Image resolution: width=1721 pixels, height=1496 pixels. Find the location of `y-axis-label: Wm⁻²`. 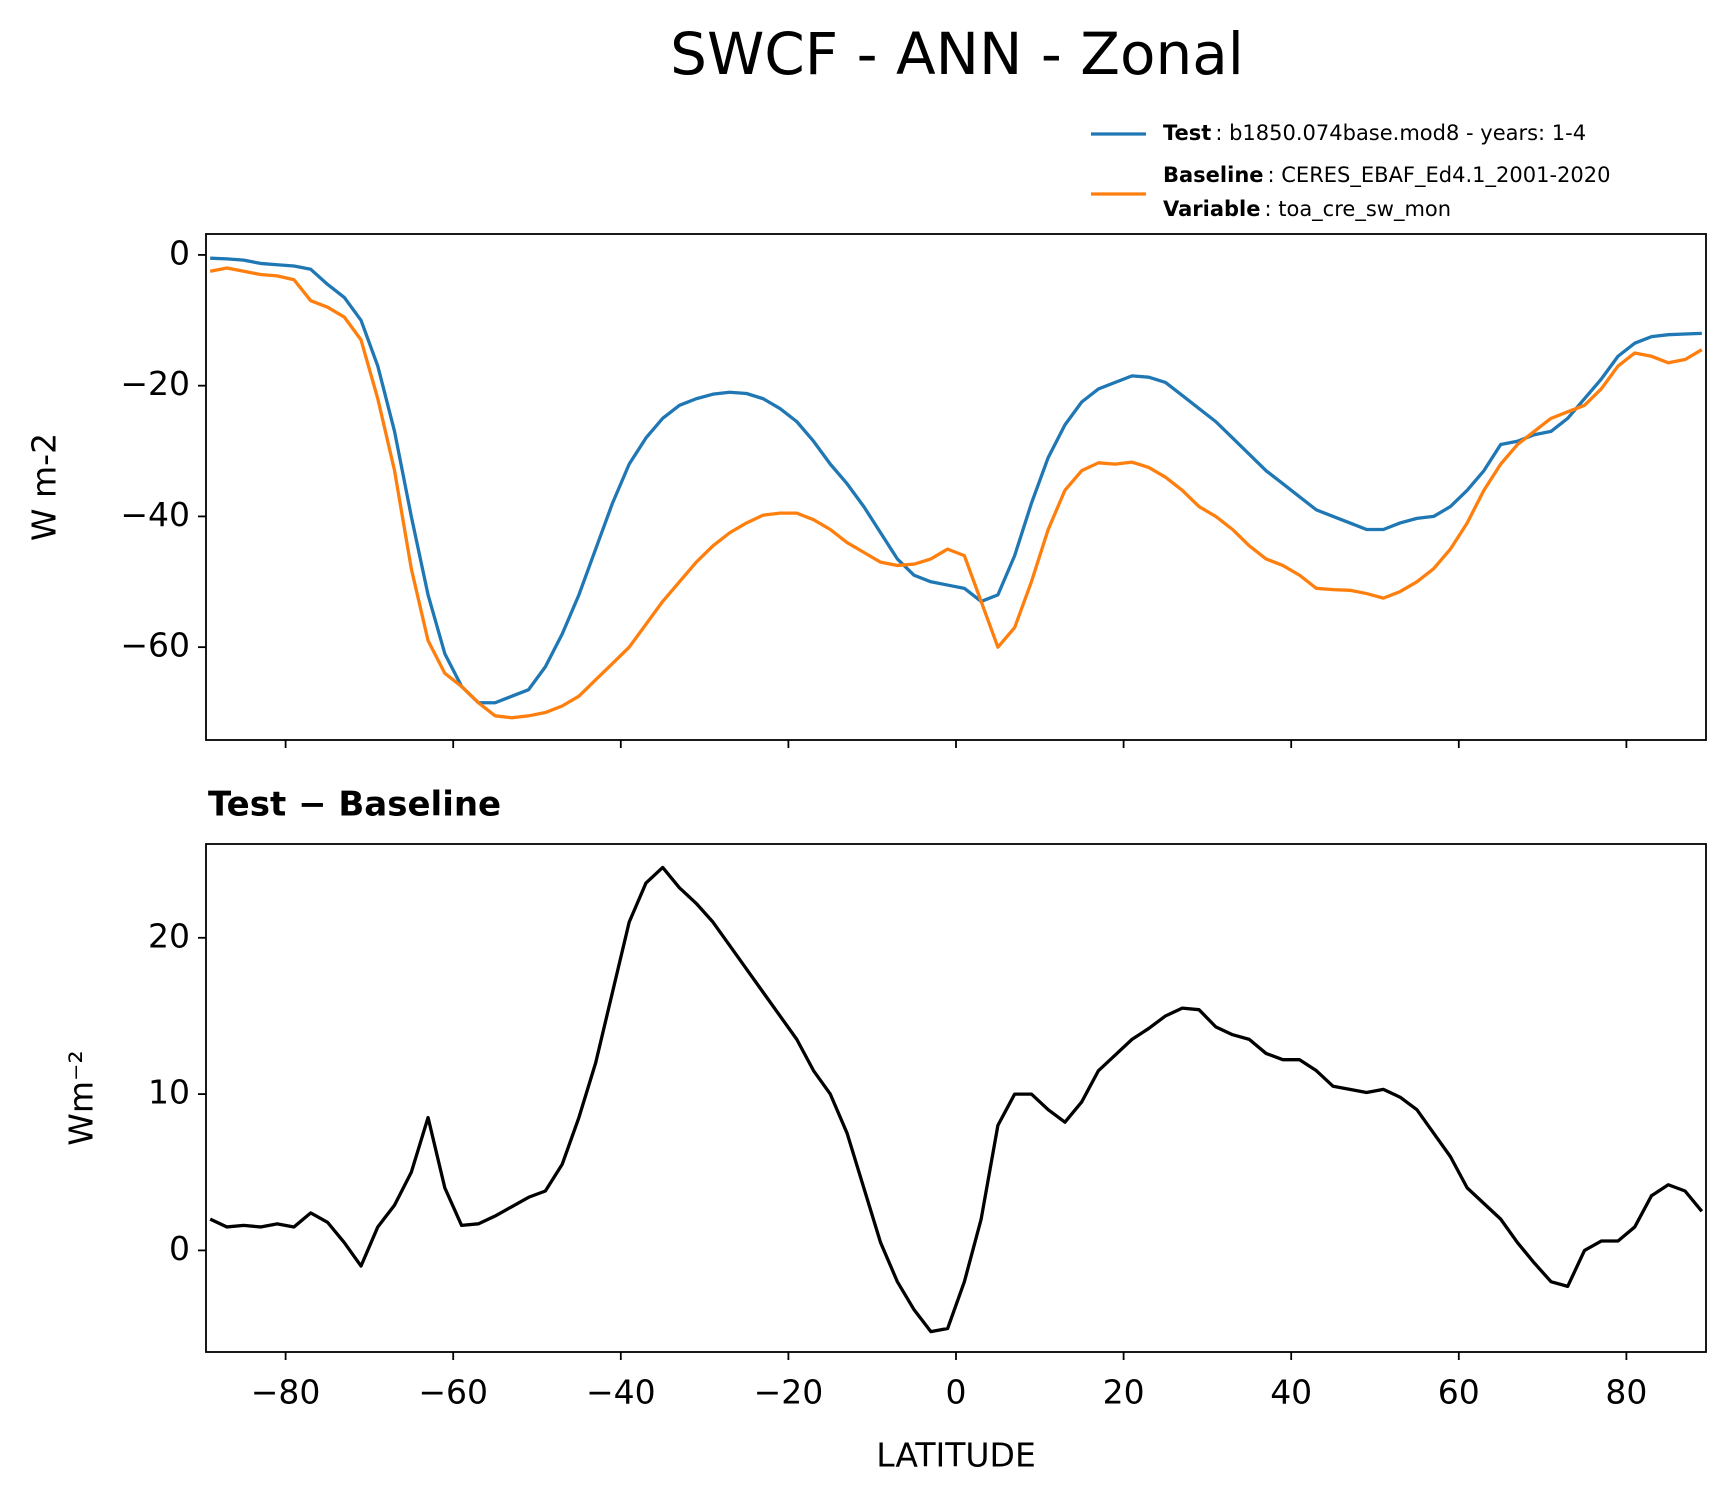

y-axis-label: Wm⁻² is located at coordinates (81, 1097).